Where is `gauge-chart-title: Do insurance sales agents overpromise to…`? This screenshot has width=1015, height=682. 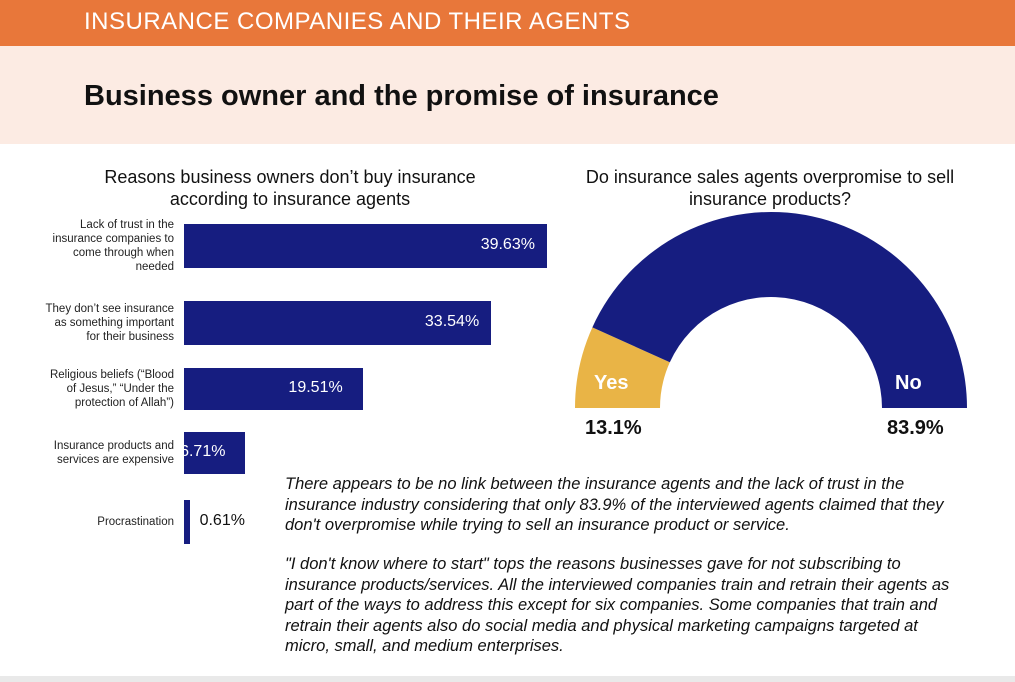
gauge-chart-title: Do insurance sales agents overpromise to… is located at coordinates (770, 188).